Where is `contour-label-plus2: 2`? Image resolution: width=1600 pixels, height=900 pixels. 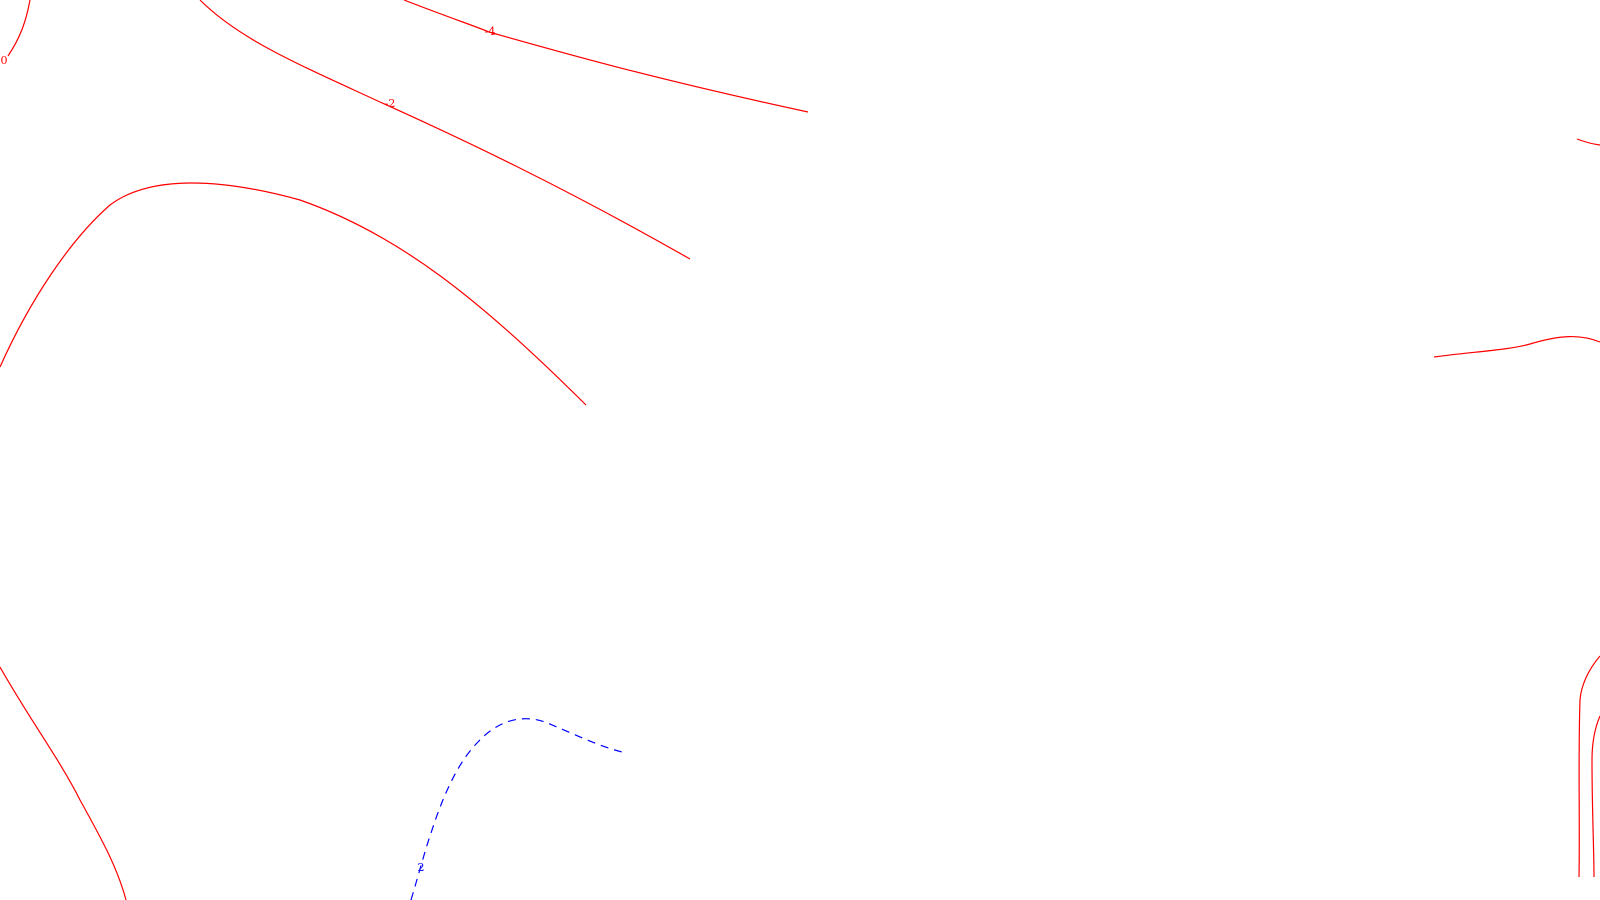 contour-label-plus2: 2 is located at coordinates (421, 867).